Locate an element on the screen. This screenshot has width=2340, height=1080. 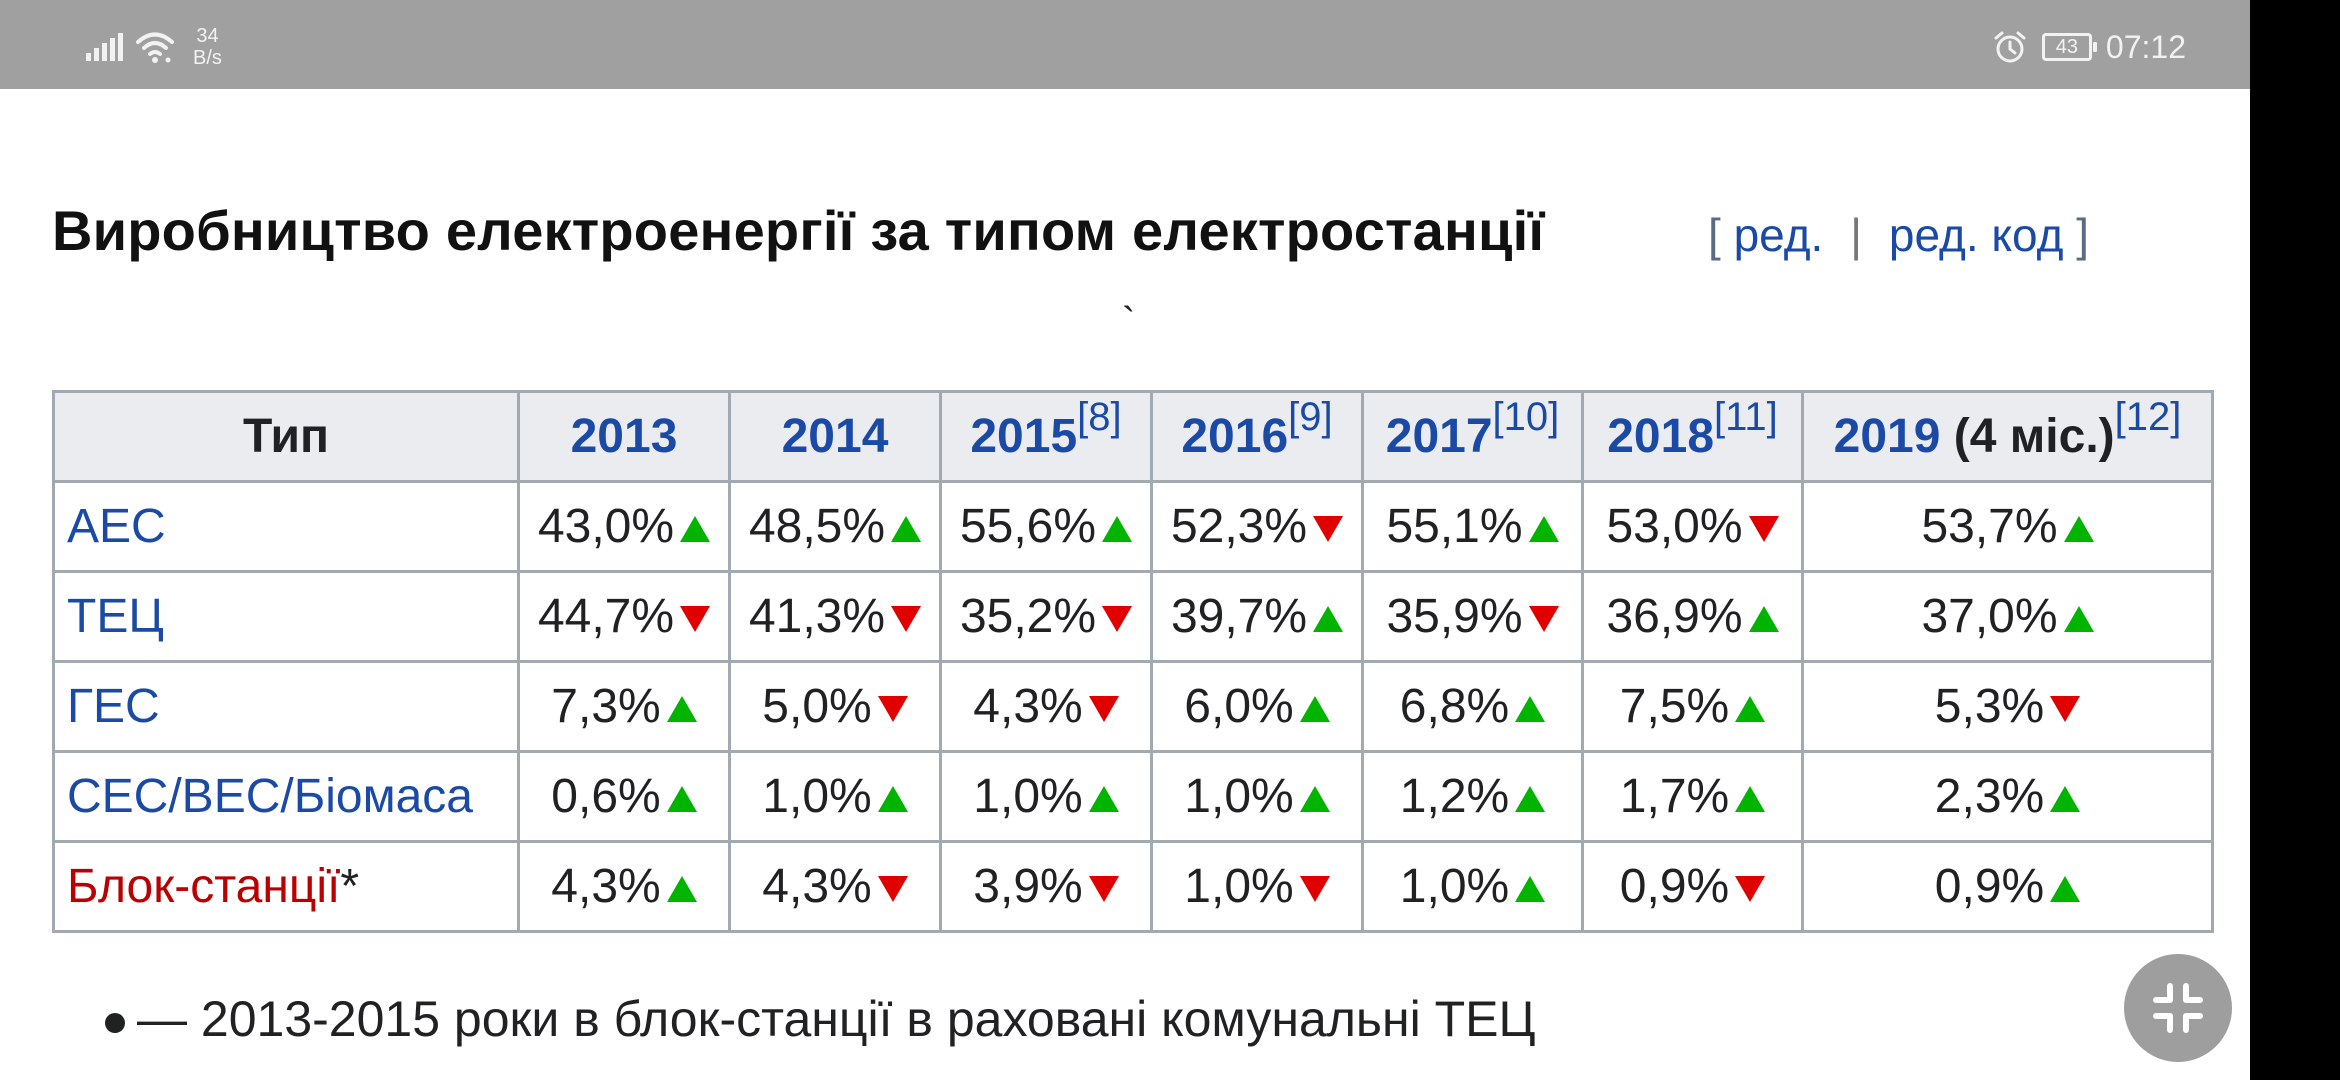
edit-bracket-close: ] is located at coordinates (2083, 235).